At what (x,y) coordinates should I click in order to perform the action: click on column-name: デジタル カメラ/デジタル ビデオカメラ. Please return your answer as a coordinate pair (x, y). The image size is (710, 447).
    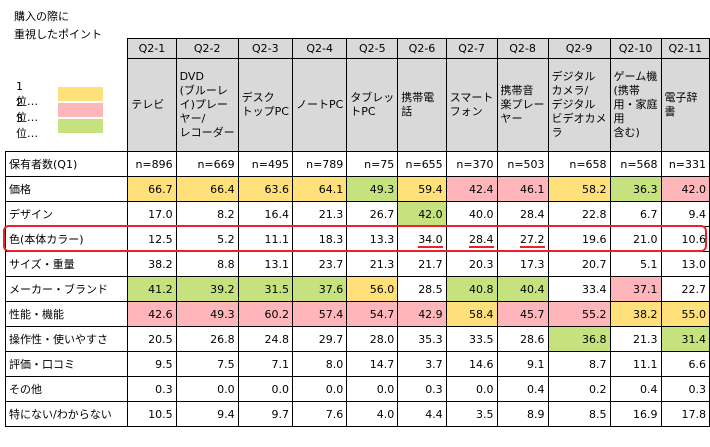
    Looking at the image, I should click on (579, 105).